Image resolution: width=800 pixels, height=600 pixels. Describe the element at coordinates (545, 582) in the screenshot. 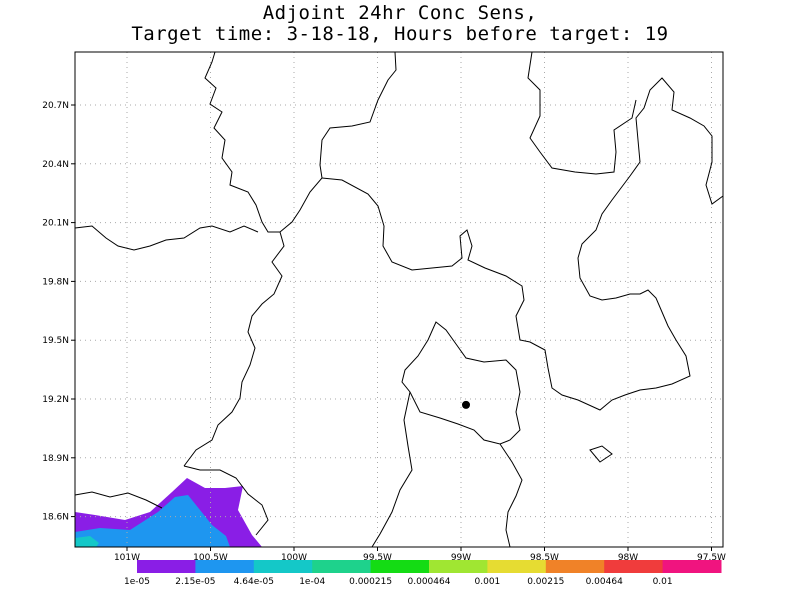

I see `colorbar-label: 0.00215` at that location.